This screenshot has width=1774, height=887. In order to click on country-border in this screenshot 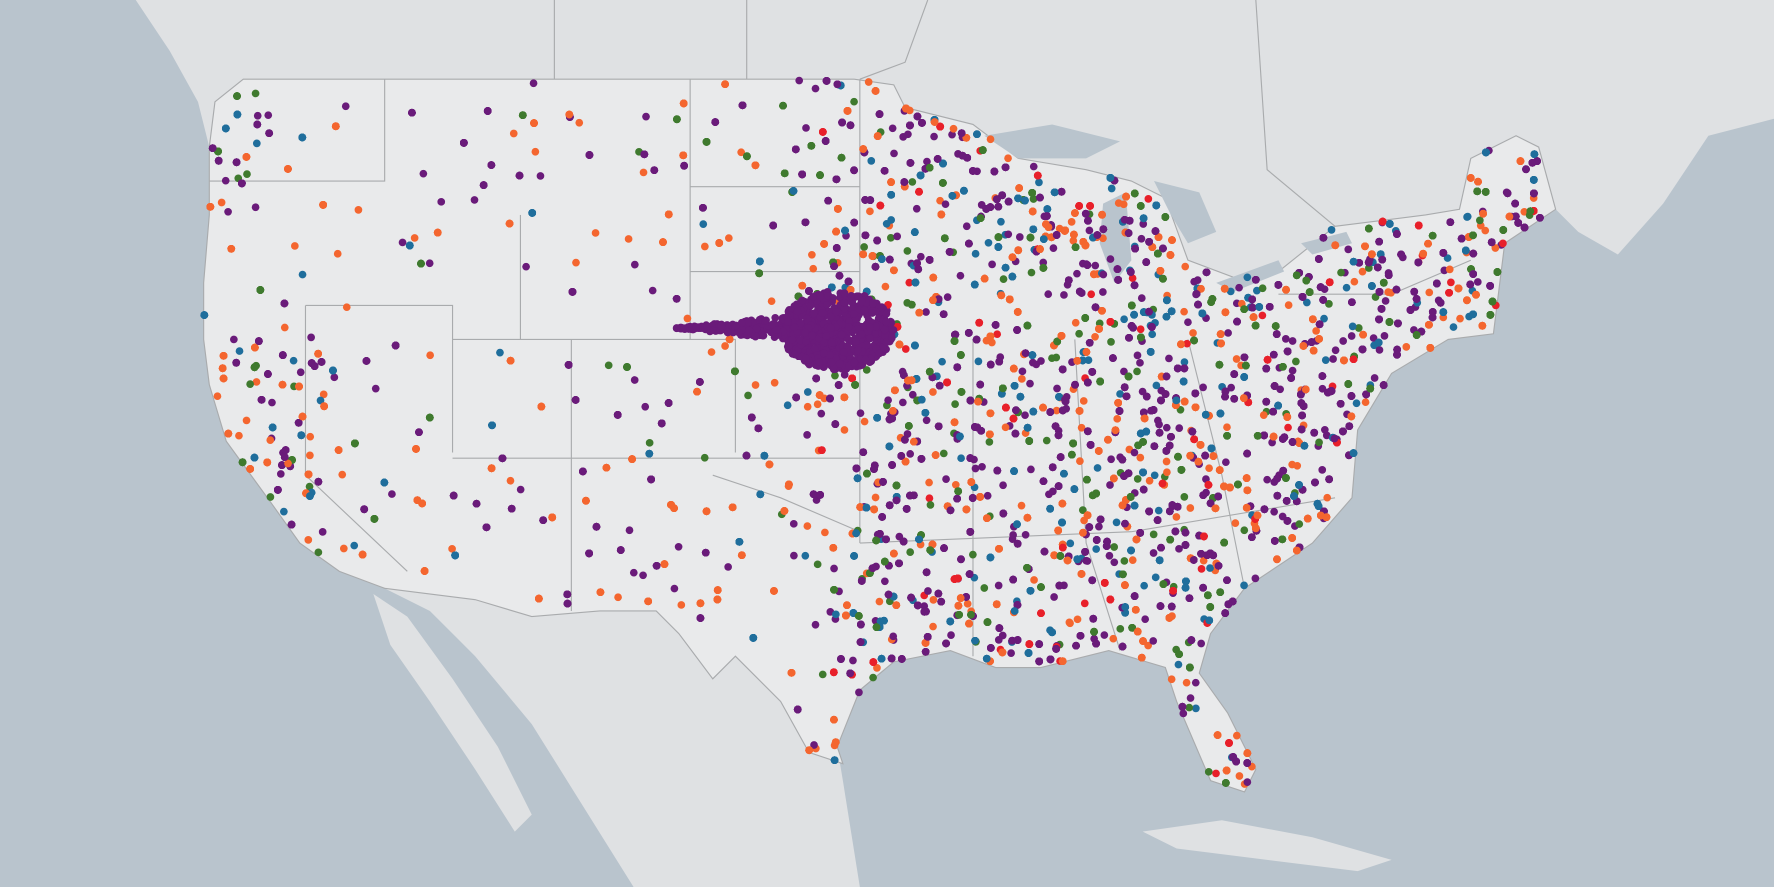, I will do `click(1295, 113)`.